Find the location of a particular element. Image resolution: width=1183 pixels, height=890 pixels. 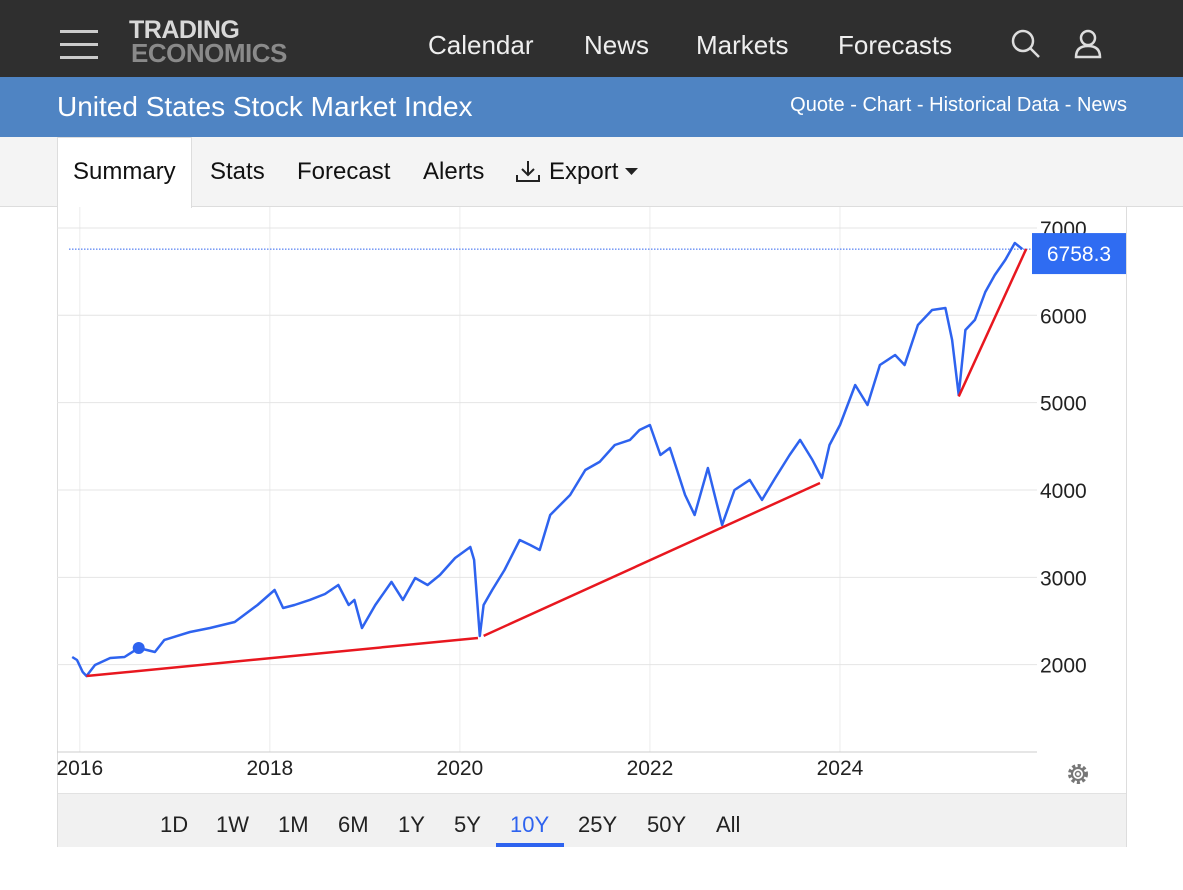

range-button: 10Y is located at coordinates (530, 824).